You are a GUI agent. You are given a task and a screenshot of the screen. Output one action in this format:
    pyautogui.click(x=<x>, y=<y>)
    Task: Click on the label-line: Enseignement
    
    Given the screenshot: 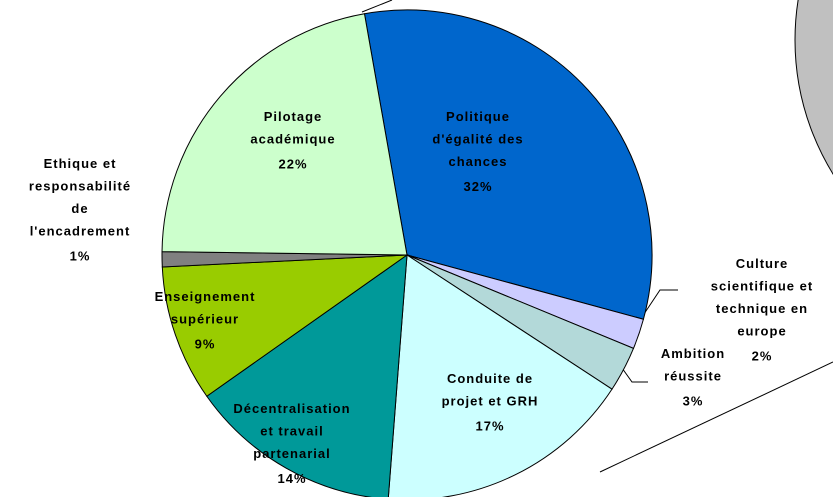 What is the action you would take?
    pyautogui.click(x=205, y=296)
    